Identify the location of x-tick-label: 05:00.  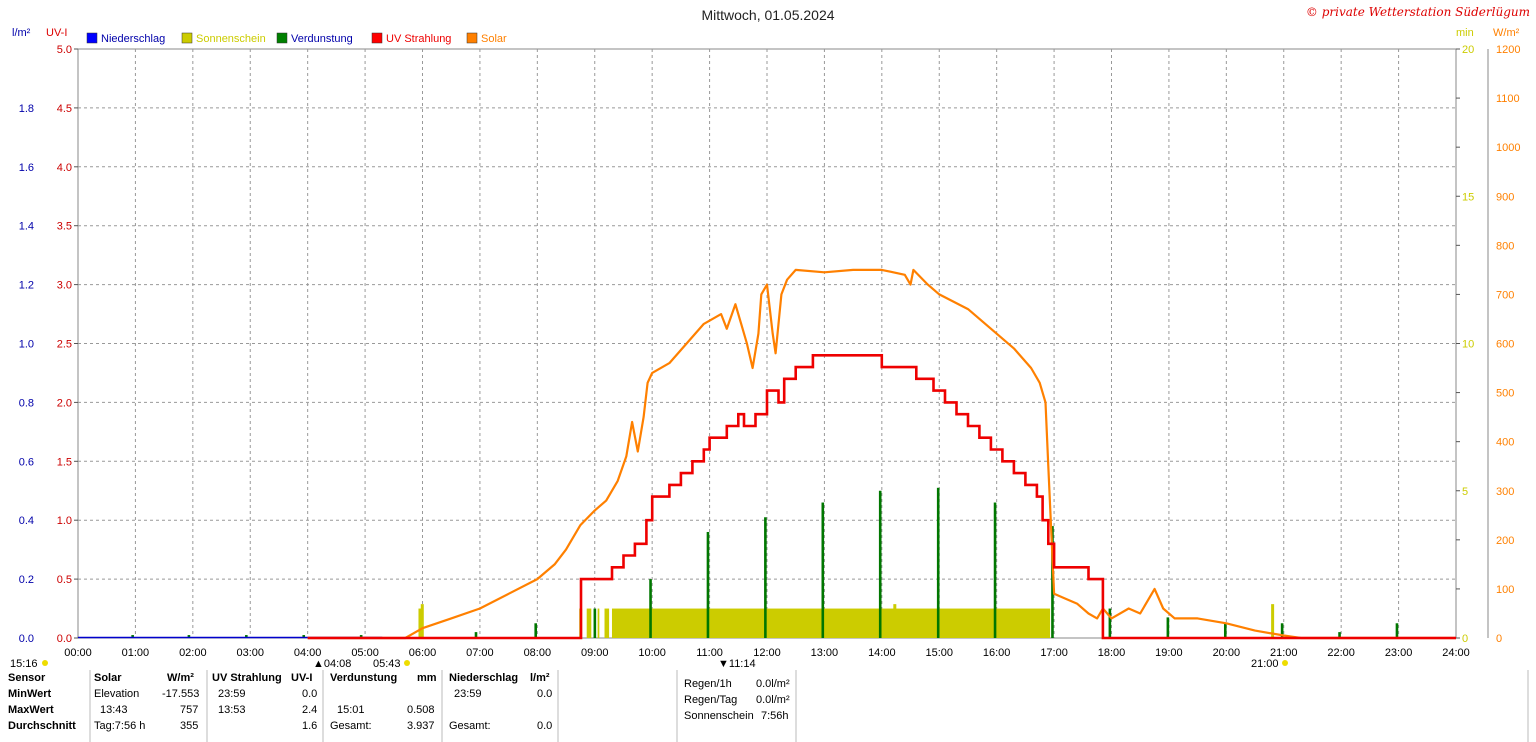
(365, 653).